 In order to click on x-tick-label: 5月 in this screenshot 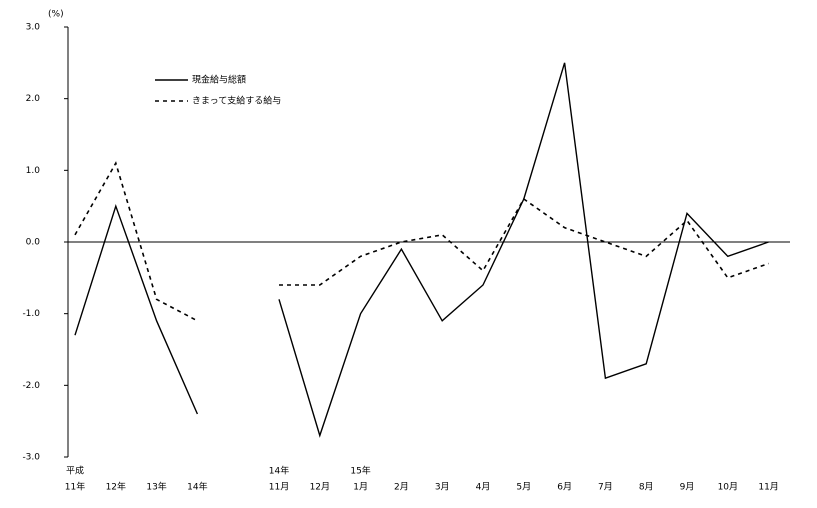, I will do `click(523, 487)`.